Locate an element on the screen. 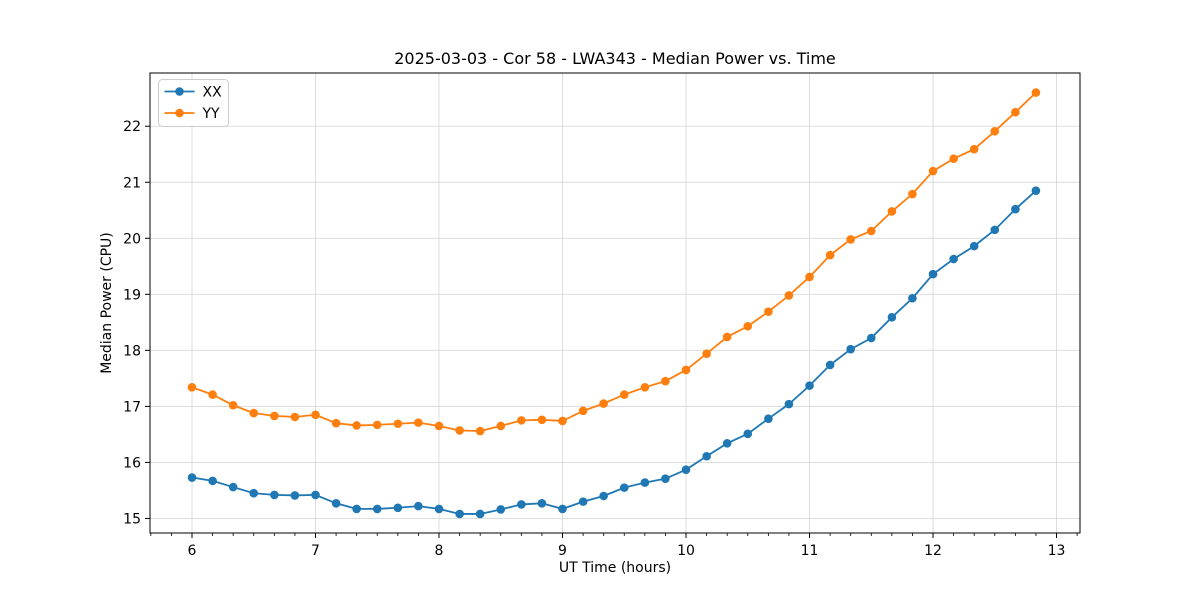  x-tick-label: 8 is located at coordinates (439, 551).